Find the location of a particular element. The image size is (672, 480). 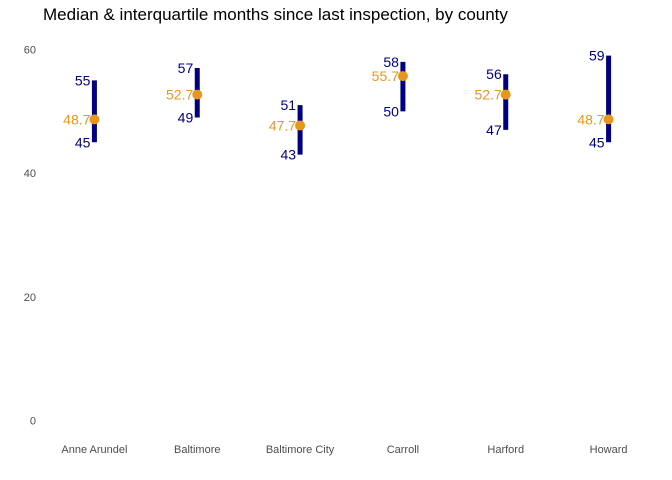

median-label: 55.7 is located at coordinates (385, 76).